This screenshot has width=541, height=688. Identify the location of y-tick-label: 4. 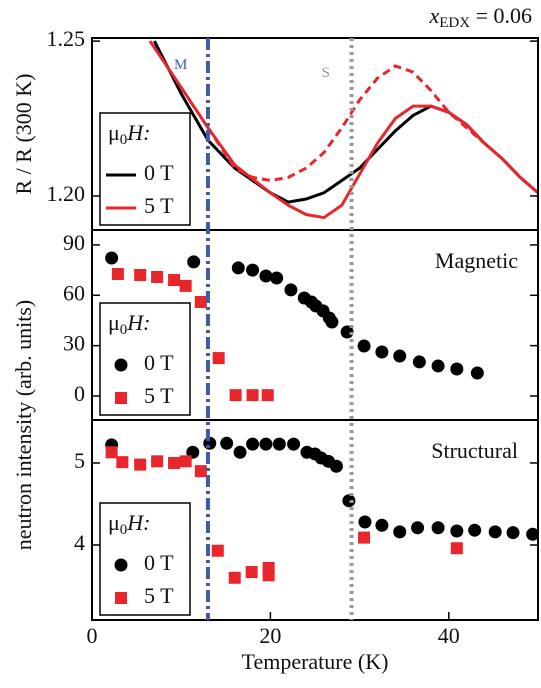
(79, 542).